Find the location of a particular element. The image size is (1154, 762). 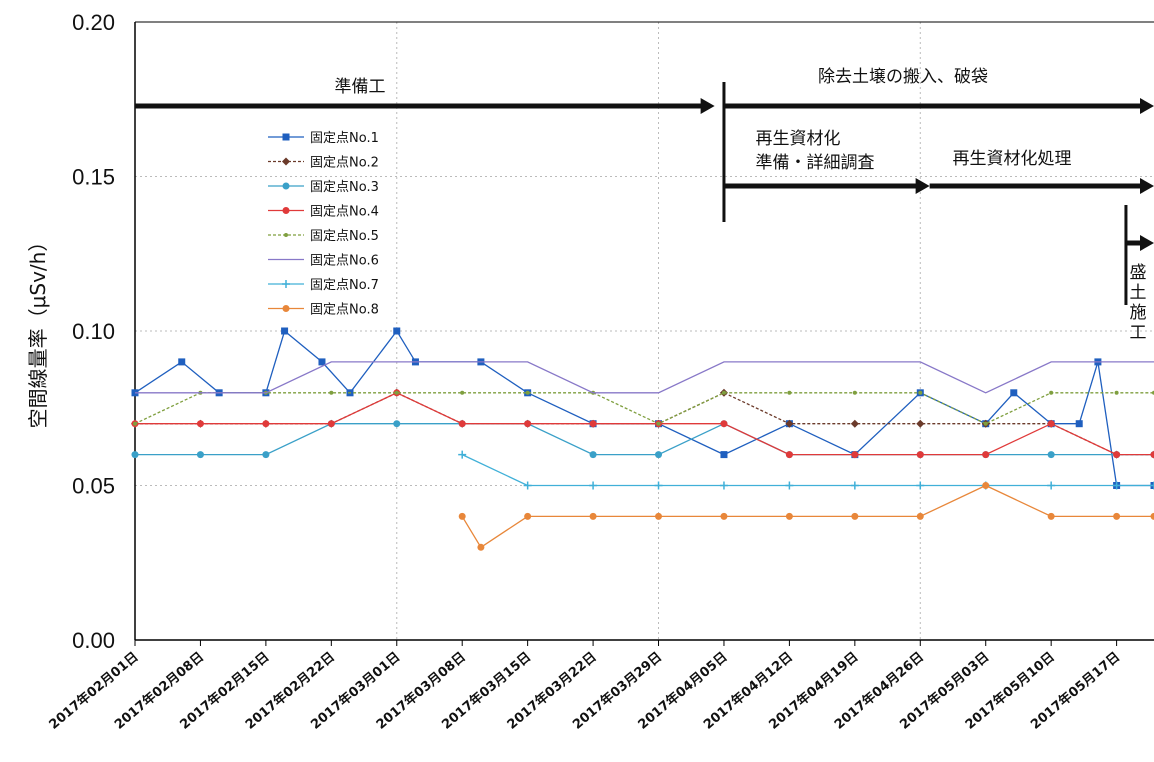

phase-label-recycle: 再生資材化処理 is located at coordinates (1012, 159).